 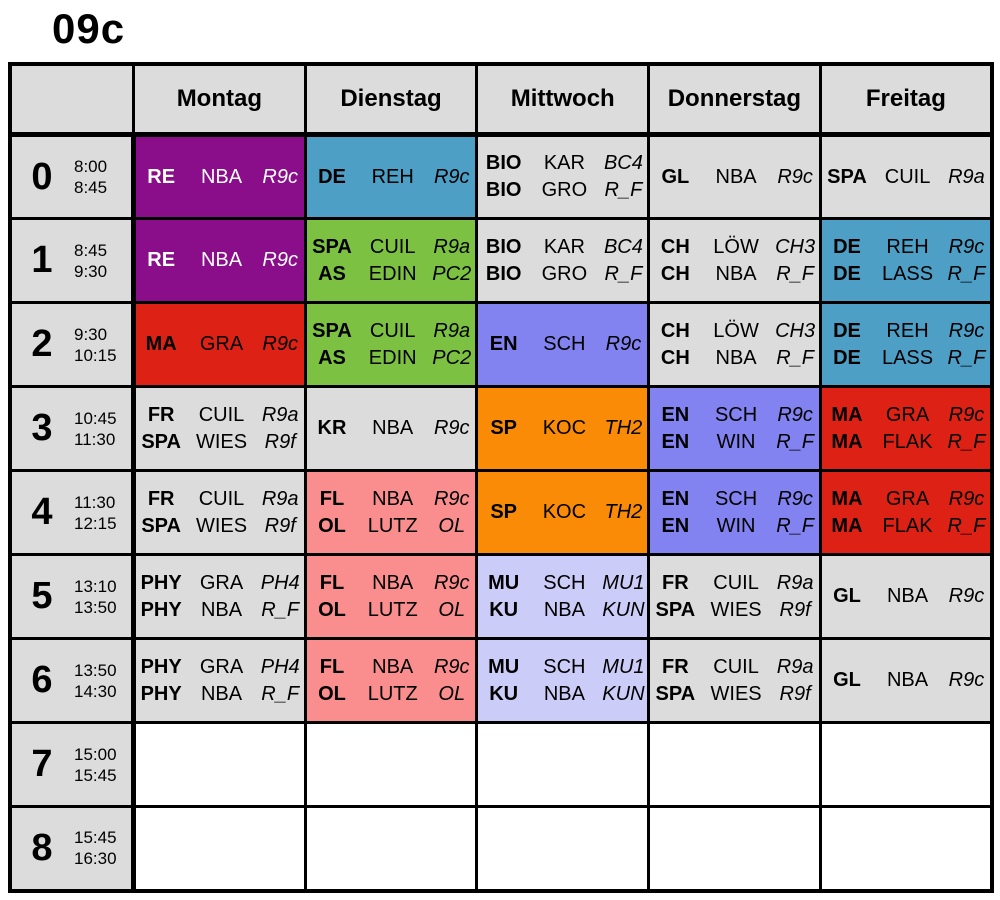 What do you see at coordinates (391, 680) in the screenshot?
I see `lesson-dienstag-6: FL NBA R9c OL LUTZ OL` at bounding box center [391, 680].